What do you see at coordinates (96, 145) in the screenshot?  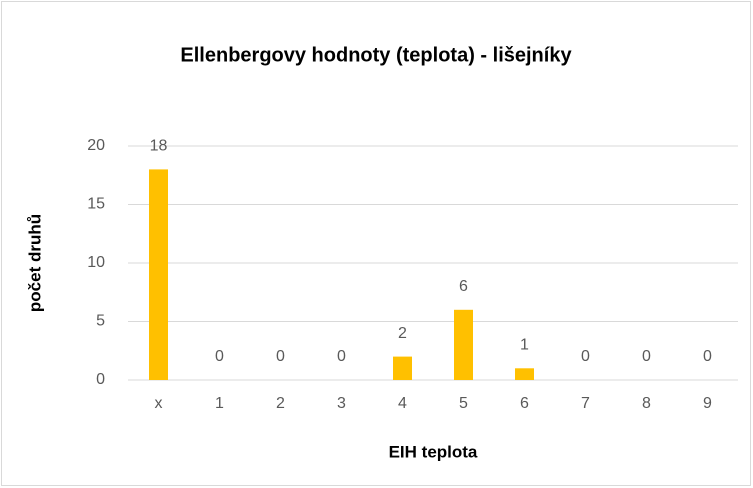 I see `y-tick-label: 20` at bounding box center [96, 145].